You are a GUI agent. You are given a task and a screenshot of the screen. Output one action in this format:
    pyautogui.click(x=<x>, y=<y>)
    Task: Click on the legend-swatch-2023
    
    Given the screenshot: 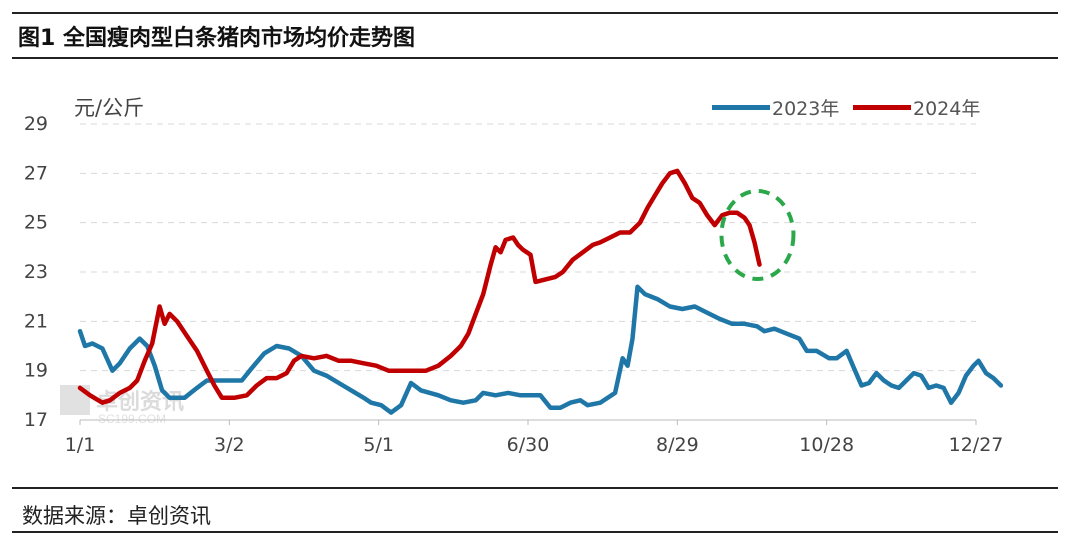 What is the action you would take?
    pyautogui.click(x=741, y=107)
    